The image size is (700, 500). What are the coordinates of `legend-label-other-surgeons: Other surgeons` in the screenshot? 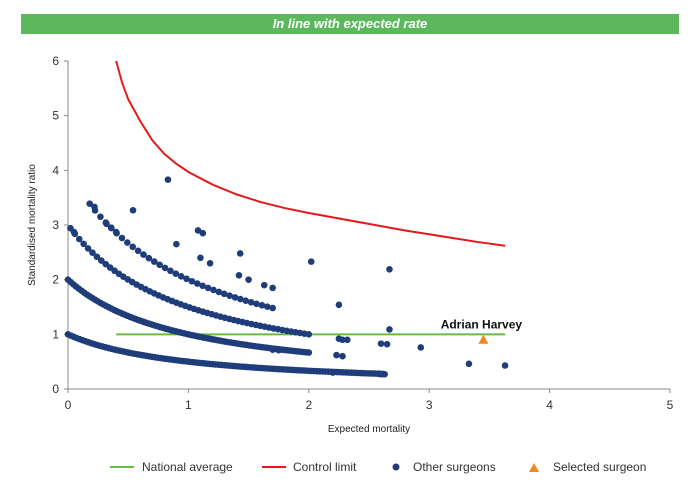 It's located at (454, 467).